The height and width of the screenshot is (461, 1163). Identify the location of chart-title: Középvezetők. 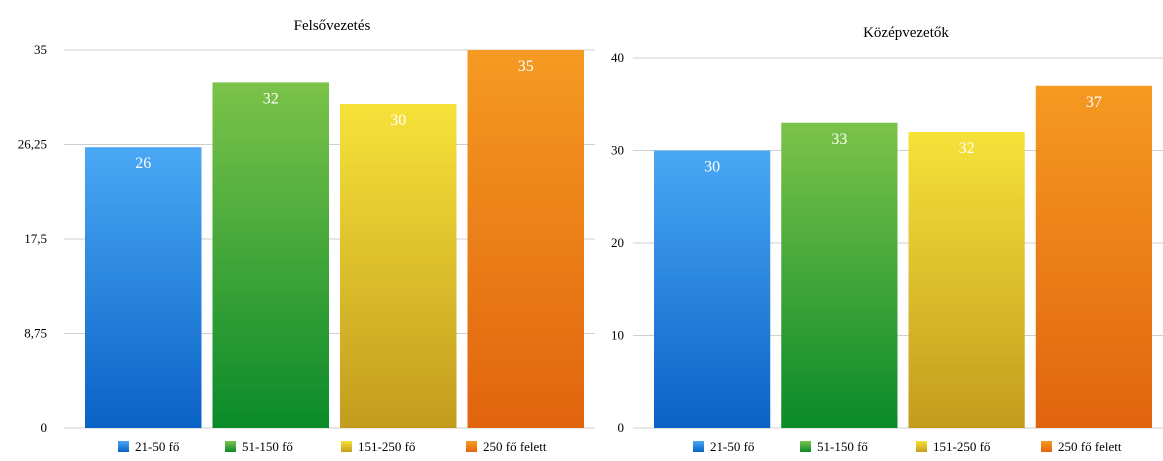
(906, 33).